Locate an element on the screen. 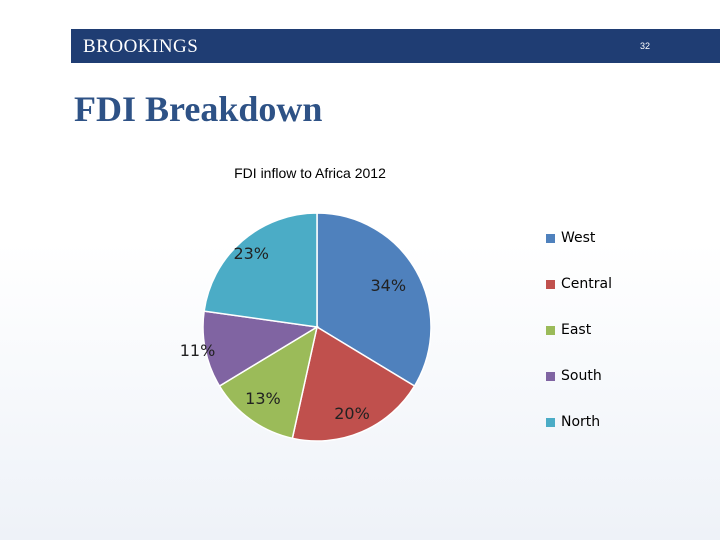 The image size is (720, 540). data-label-west: 34% is located at coordinates (388, 285).